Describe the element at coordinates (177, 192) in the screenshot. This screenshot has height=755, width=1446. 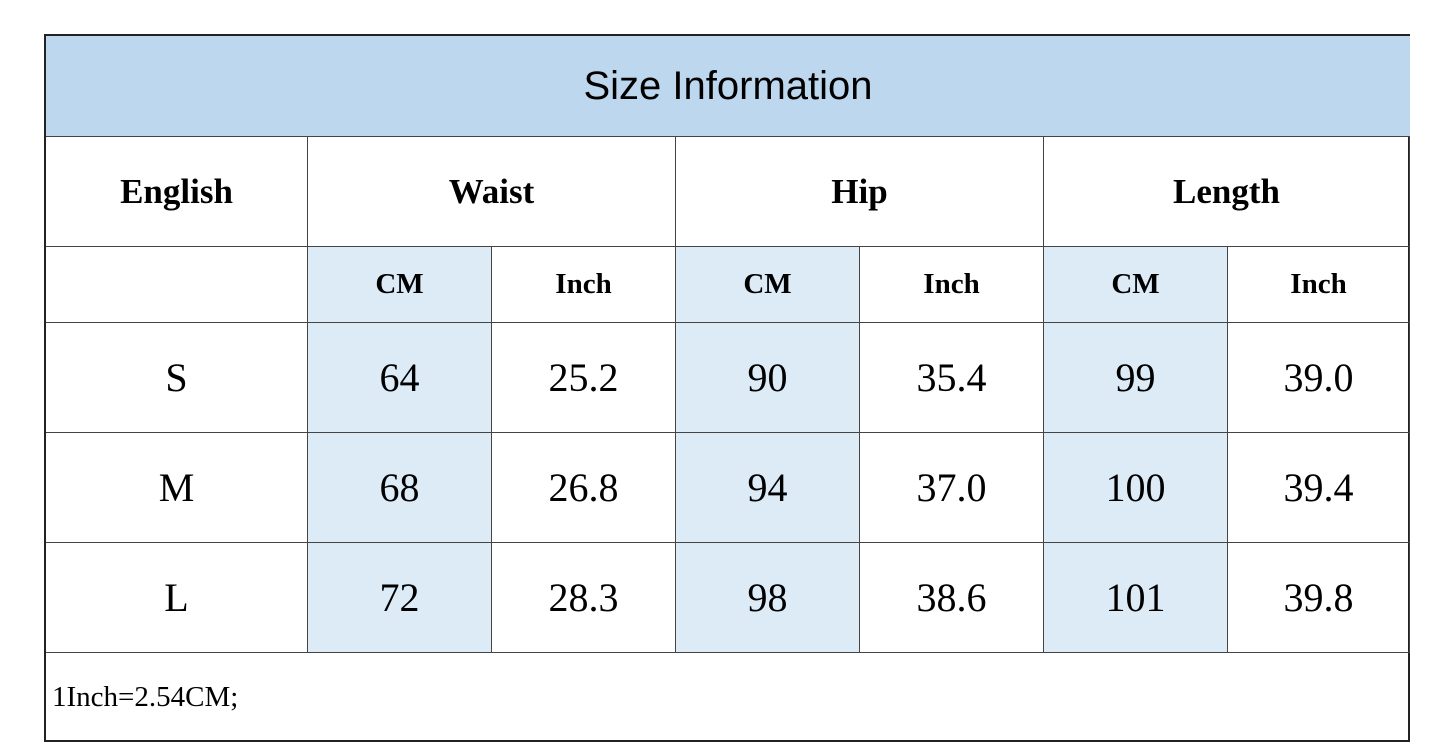
I see `column-header: English` at that location.